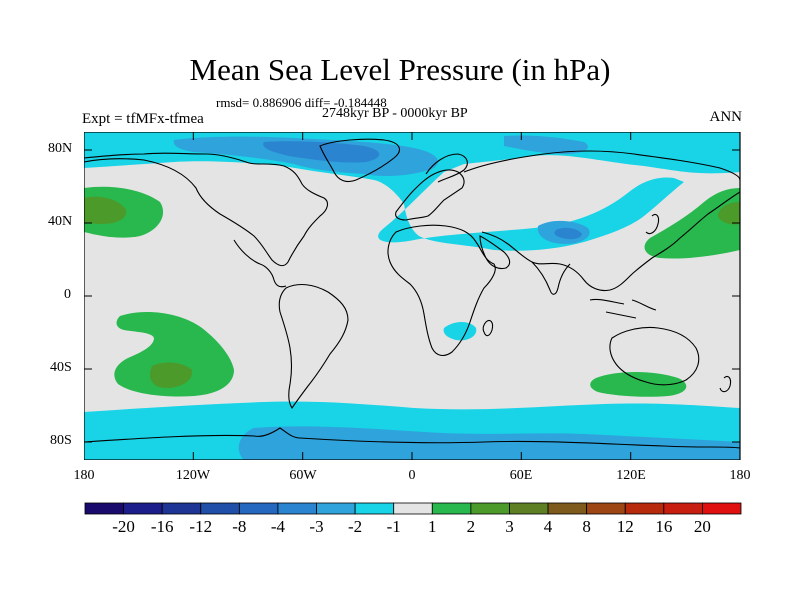 The image size is (800, 600). Describe the element at coordinates (201, 526) in the screenshot. I see `colorbar-label: -12` at that location.